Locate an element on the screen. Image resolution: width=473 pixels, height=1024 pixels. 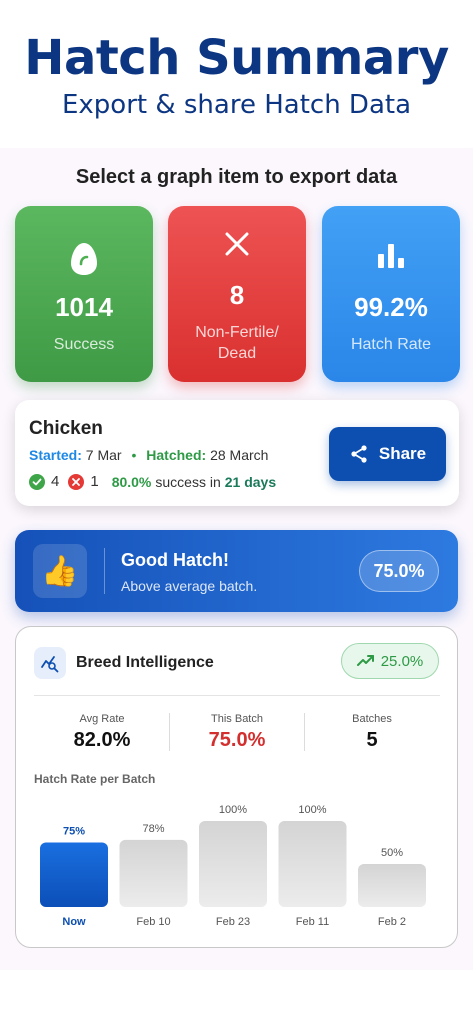
hatch-rate-label: Hatch Rate is located at coordinates (391, 344).